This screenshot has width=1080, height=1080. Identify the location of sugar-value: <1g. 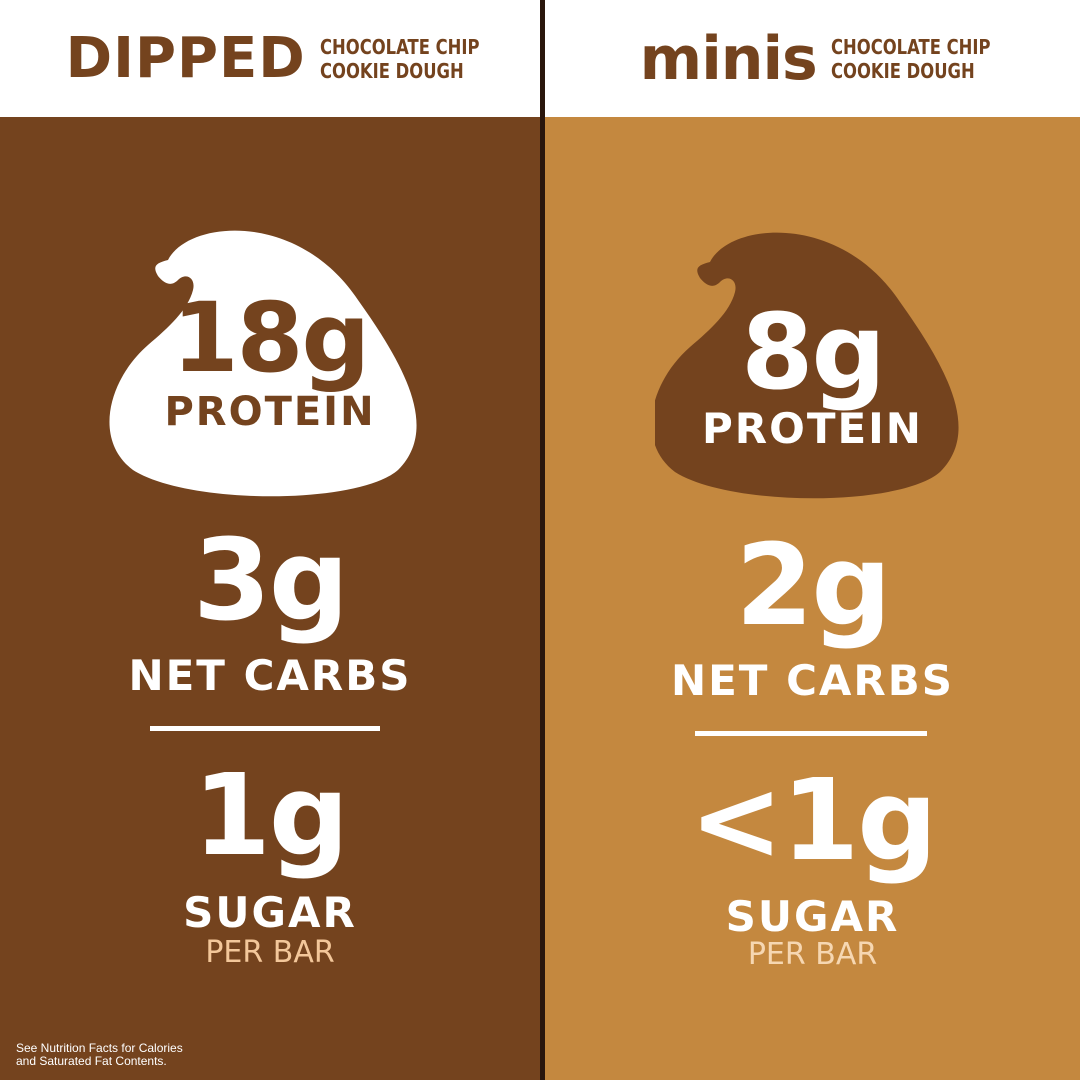
(813, 821).